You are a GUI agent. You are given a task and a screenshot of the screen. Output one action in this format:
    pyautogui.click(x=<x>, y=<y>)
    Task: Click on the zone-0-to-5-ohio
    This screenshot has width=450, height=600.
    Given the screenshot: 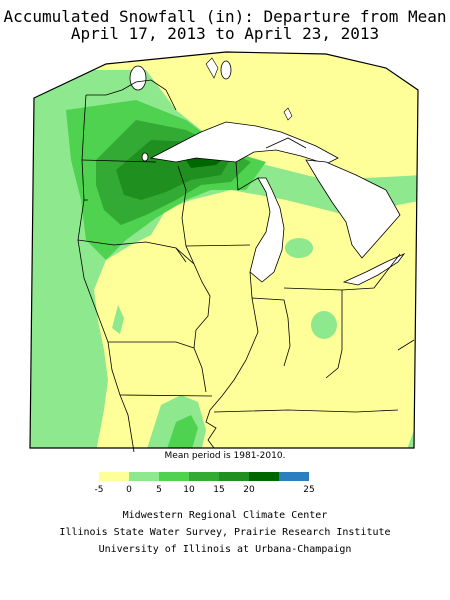 What is the action you would take?
    pyautogui.click(x=324, y=325)
    